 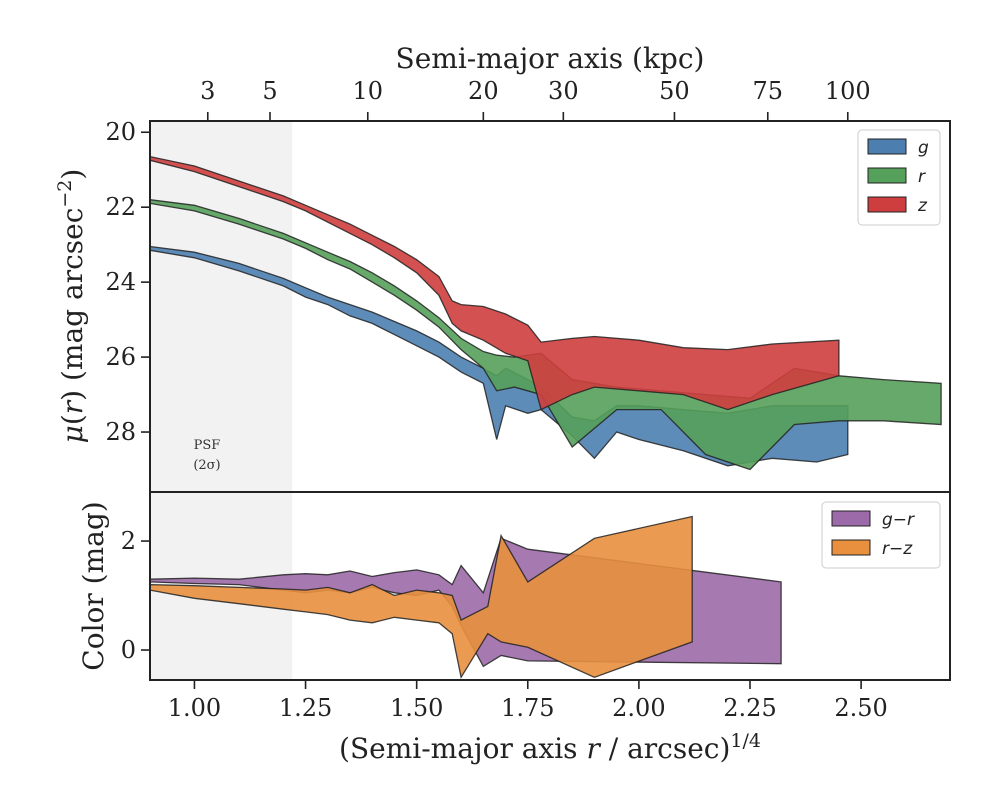 What do you see at coordinates (898, 520) in the screenshot?
I see `bottom-legend-label-0: g−r` at bounding box center [898, 520].